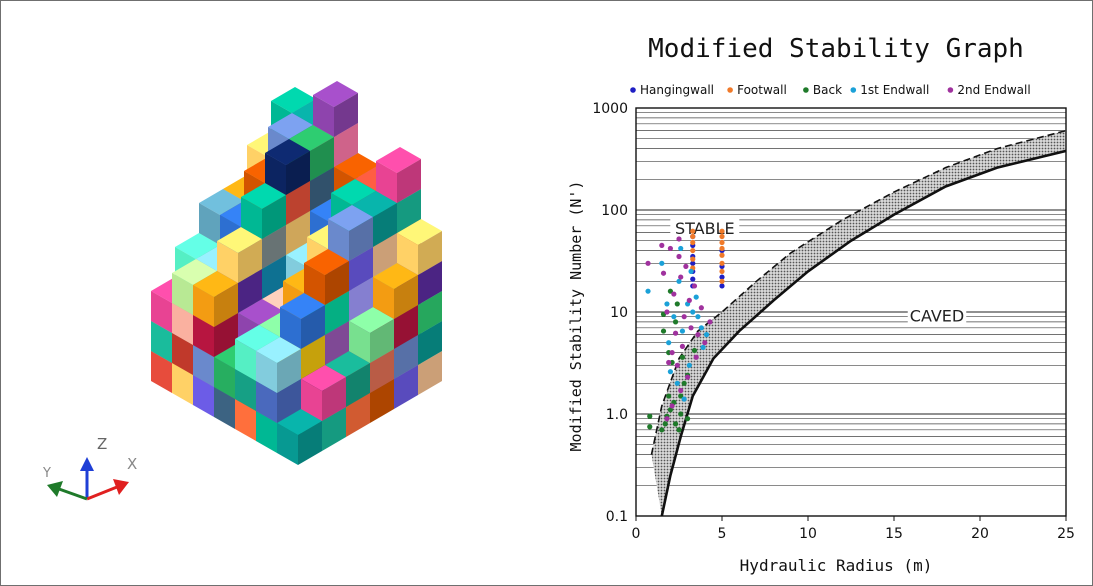 The width and height of the screenshot is (1093, 586). What do you see at coordinates (679, 329) in the screenshot?
I see `series-2nd-endwall` at bounding box center [679, 329].